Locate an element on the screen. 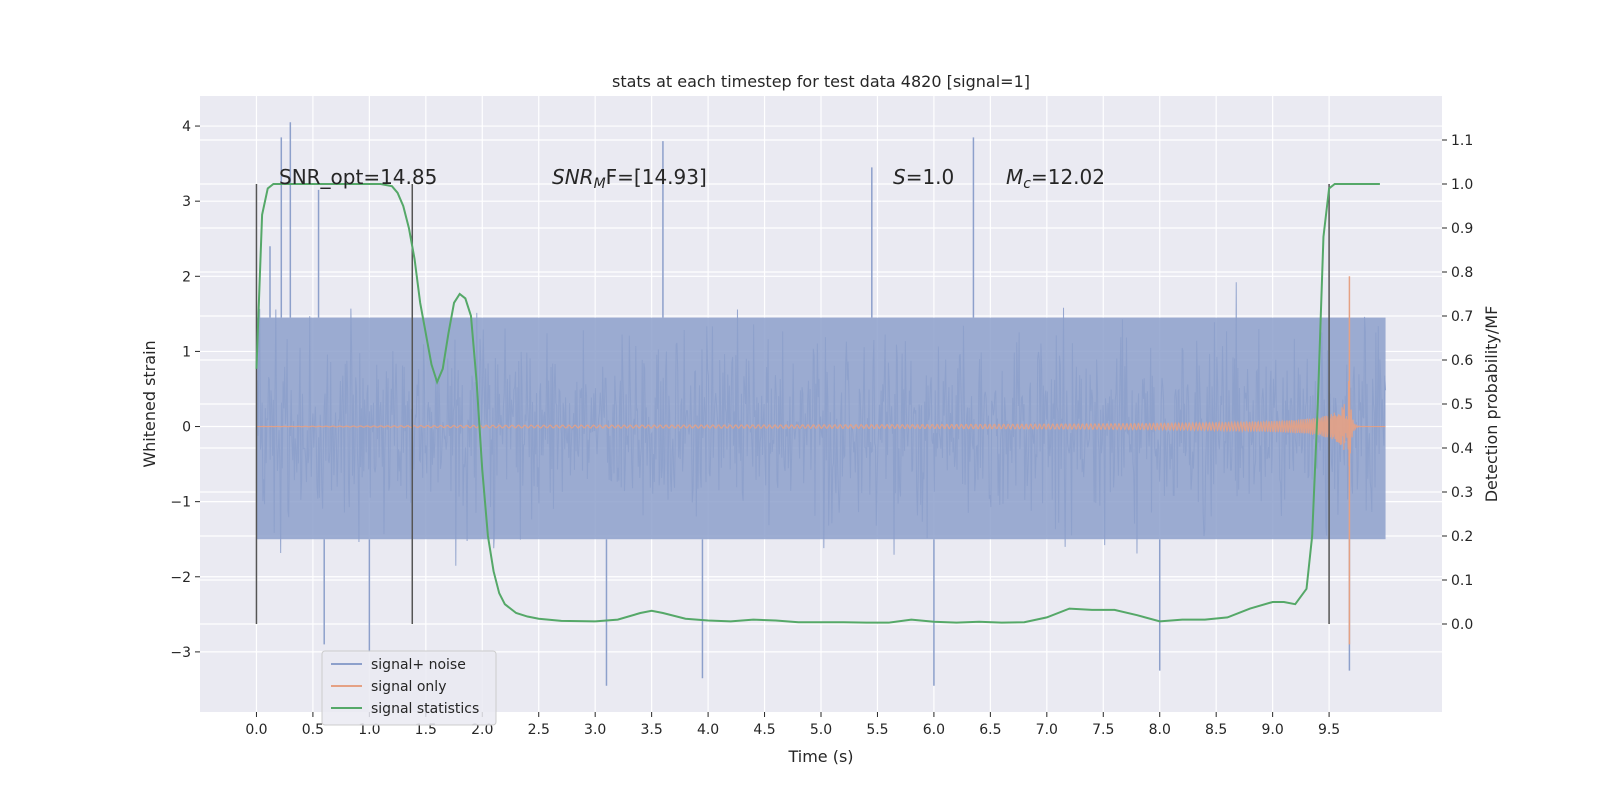 The height and width of the screenshot is (800, 1600). annotation-snr-mf: SNRMF=[14.93] is located at coordinates (629, 178).